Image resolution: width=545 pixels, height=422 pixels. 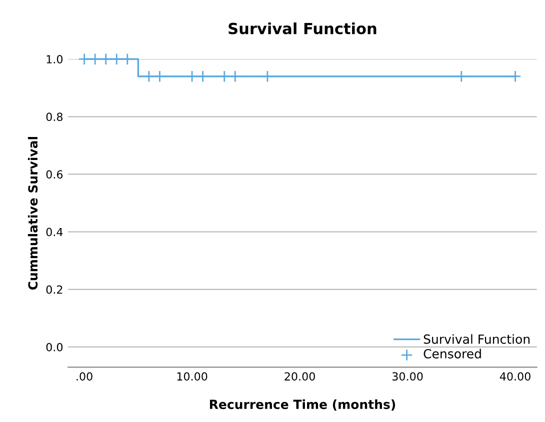 What do you see at coordinates (54, 117) in the screenshot?
I see `y-tick-label: 0.8` at bounding box center [54, 117].